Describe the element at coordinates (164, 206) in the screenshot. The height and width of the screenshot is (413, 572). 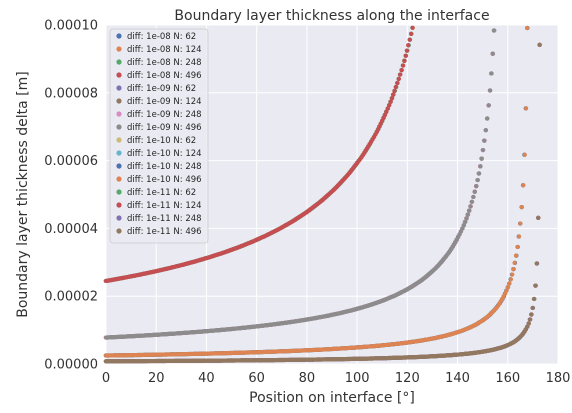
I see `legend-entry: diff: 1e-11 N: 124` at that location.